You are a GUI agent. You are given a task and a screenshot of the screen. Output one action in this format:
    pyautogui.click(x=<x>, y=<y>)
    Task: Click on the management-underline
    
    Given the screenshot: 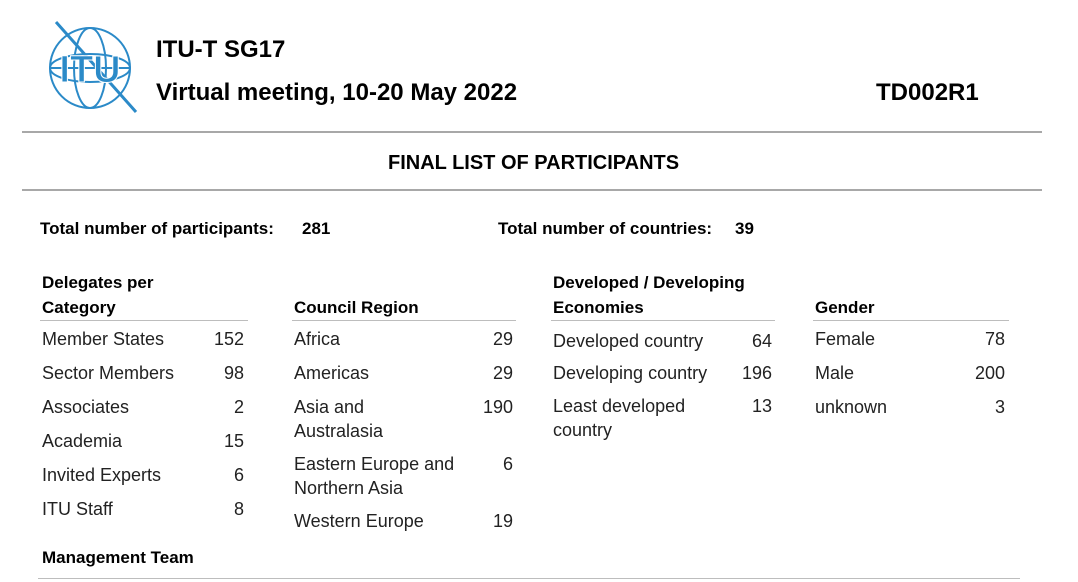 What is the action you would take?
    pyautogui.click(x=529, y=578)
    